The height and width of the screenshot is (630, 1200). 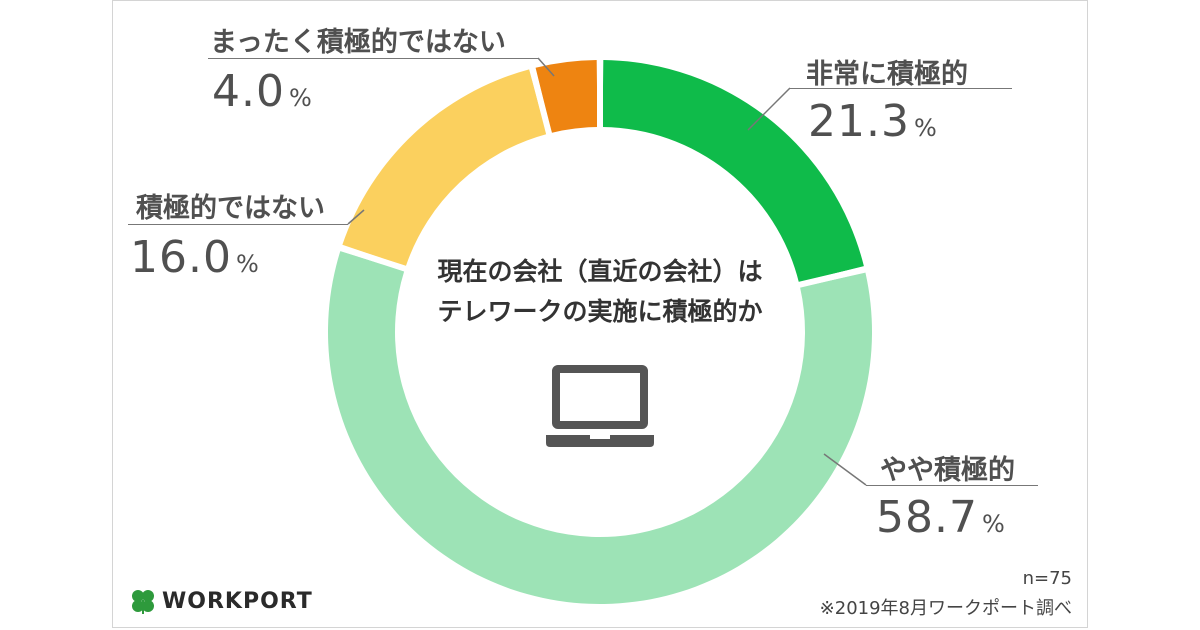 What do you see at coordinates (769, 109) in the screenshot?
I see `leader-very-diag` at bounding box center [769, 109].